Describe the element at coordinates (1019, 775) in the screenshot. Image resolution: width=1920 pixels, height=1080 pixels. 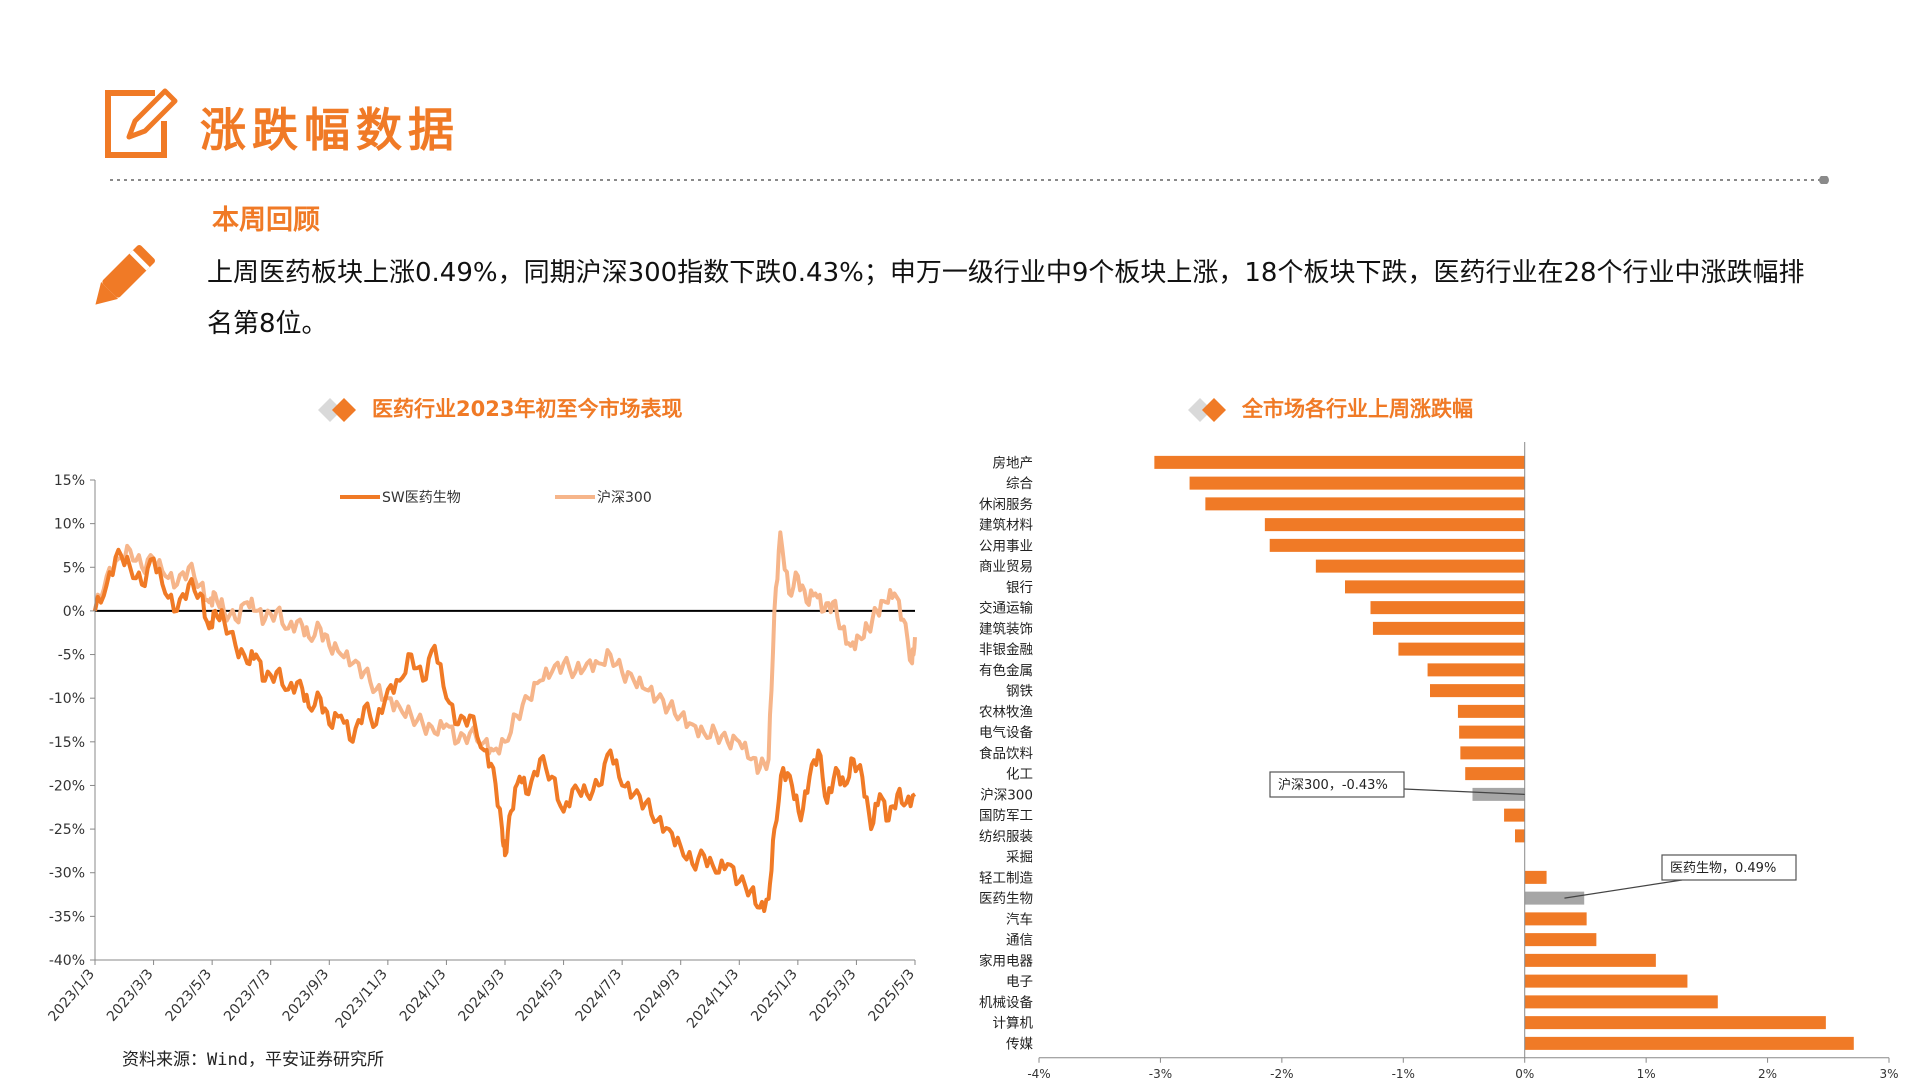
I see `category-label: 化工` at that location.